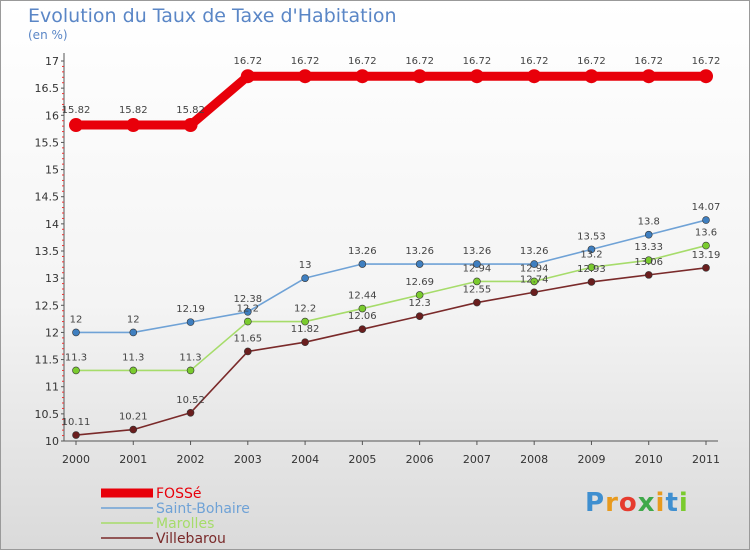  I want to click on data-label: 13.2, so click(591, 254).